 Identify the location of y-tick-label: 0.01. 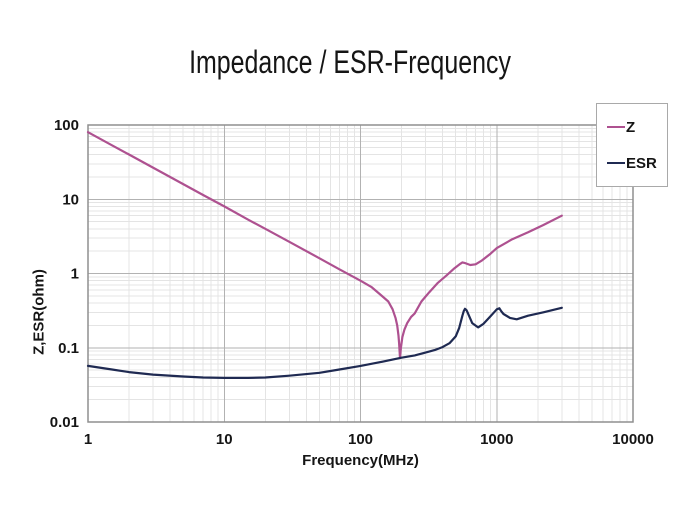
(64, 422).